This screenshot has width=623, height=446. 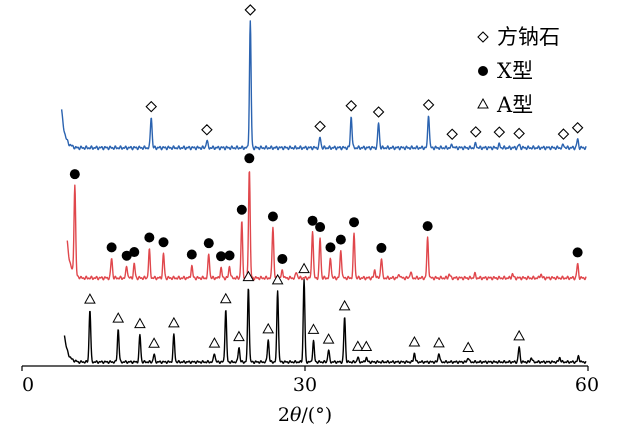 I want to click on x-tick-label-30: 30, so click(x=305, y=385).